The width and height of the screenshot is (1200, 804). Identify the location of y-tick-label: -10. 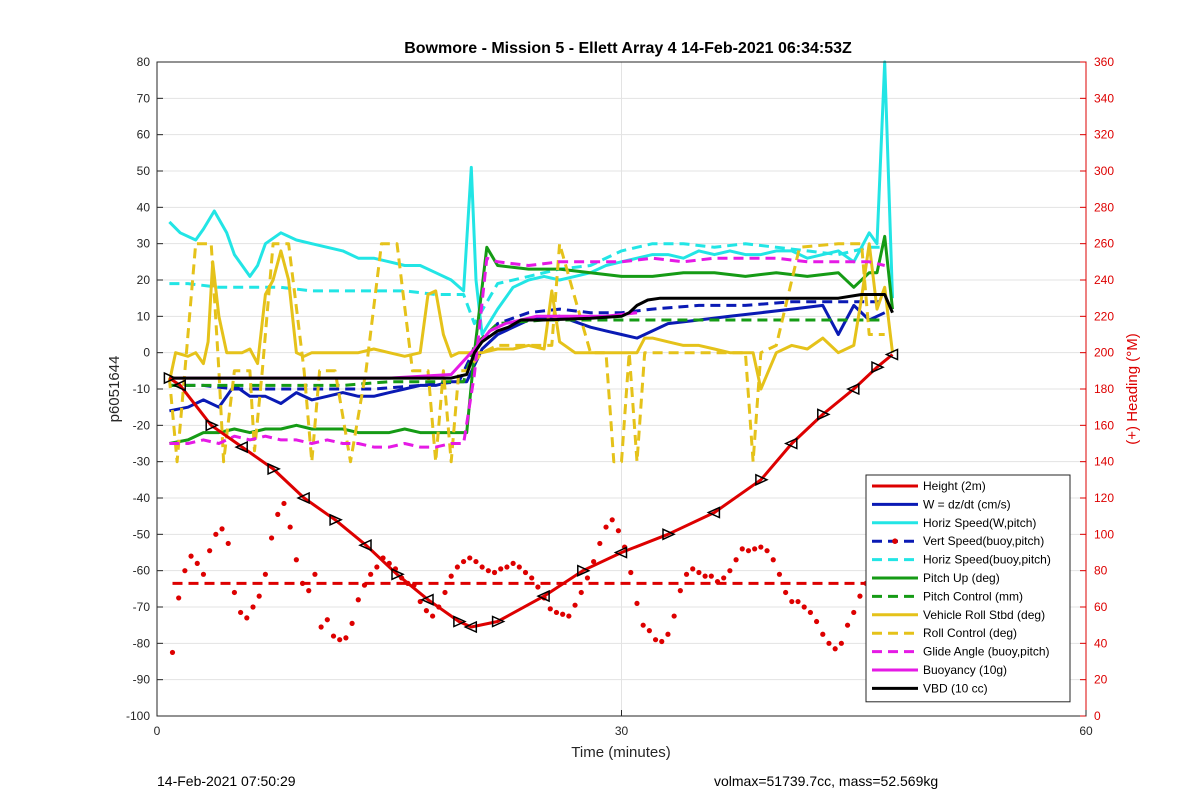
(142, 389).